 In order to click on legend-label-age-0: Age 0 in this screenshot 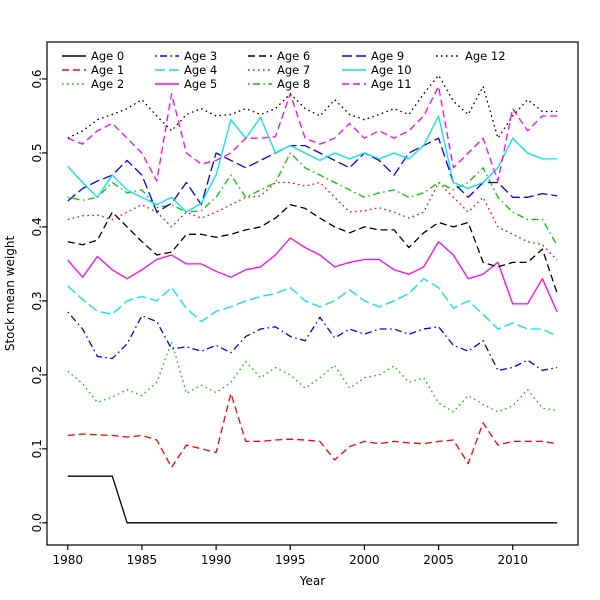, I will do `click(107, 56)`.